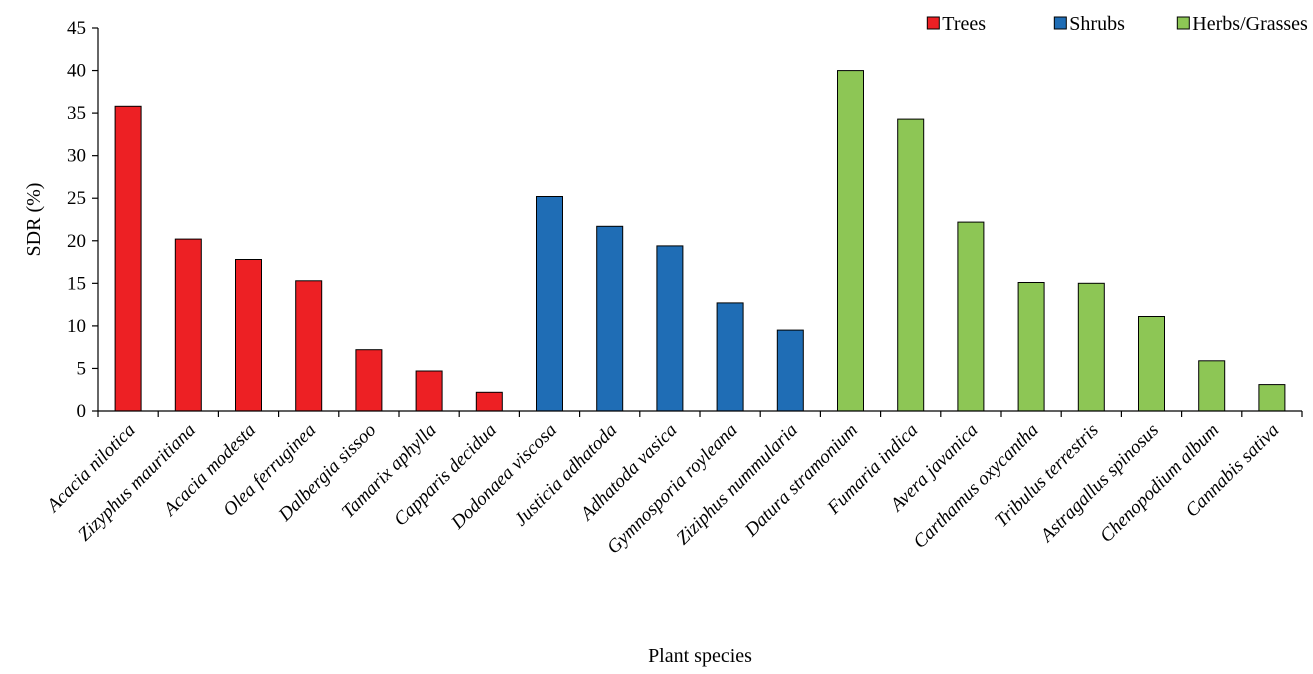 The height and width of the screenshot is (674, 1313). Describe the element at coordinates (82, 411) in the screenshot. I see `y-tick-label-0: 0` at that location.